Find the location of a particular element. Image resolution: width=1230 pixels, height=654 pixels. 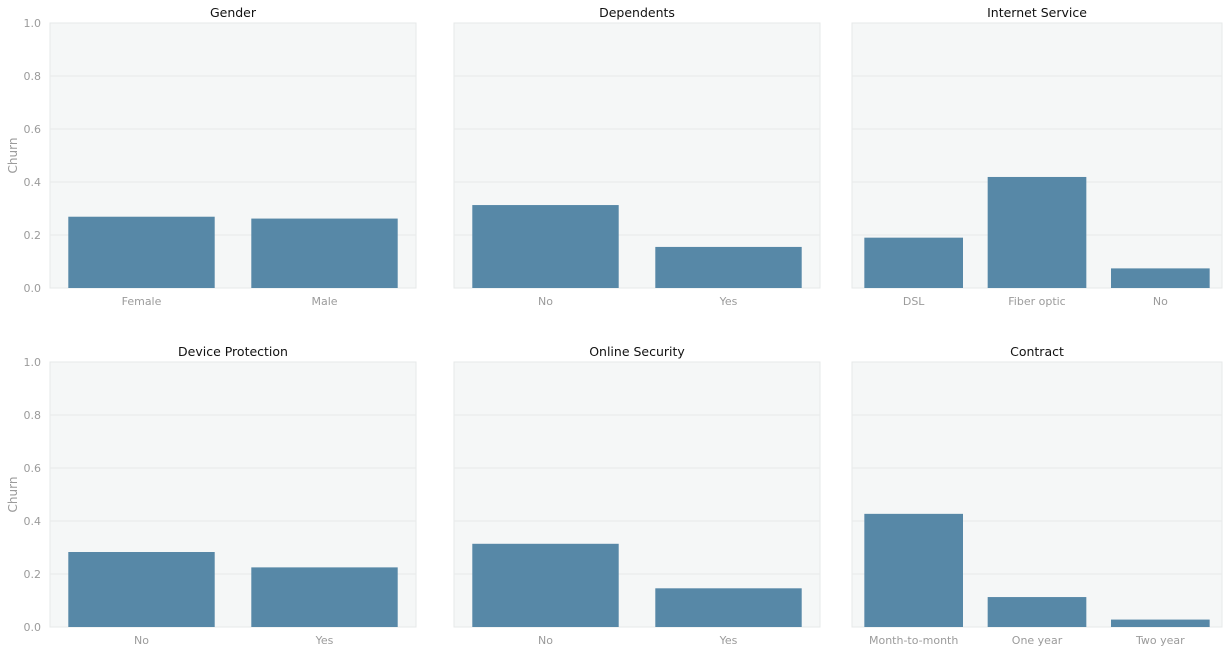

panel-dependents: No Yes Dependents is located at coordinates (637, 156).